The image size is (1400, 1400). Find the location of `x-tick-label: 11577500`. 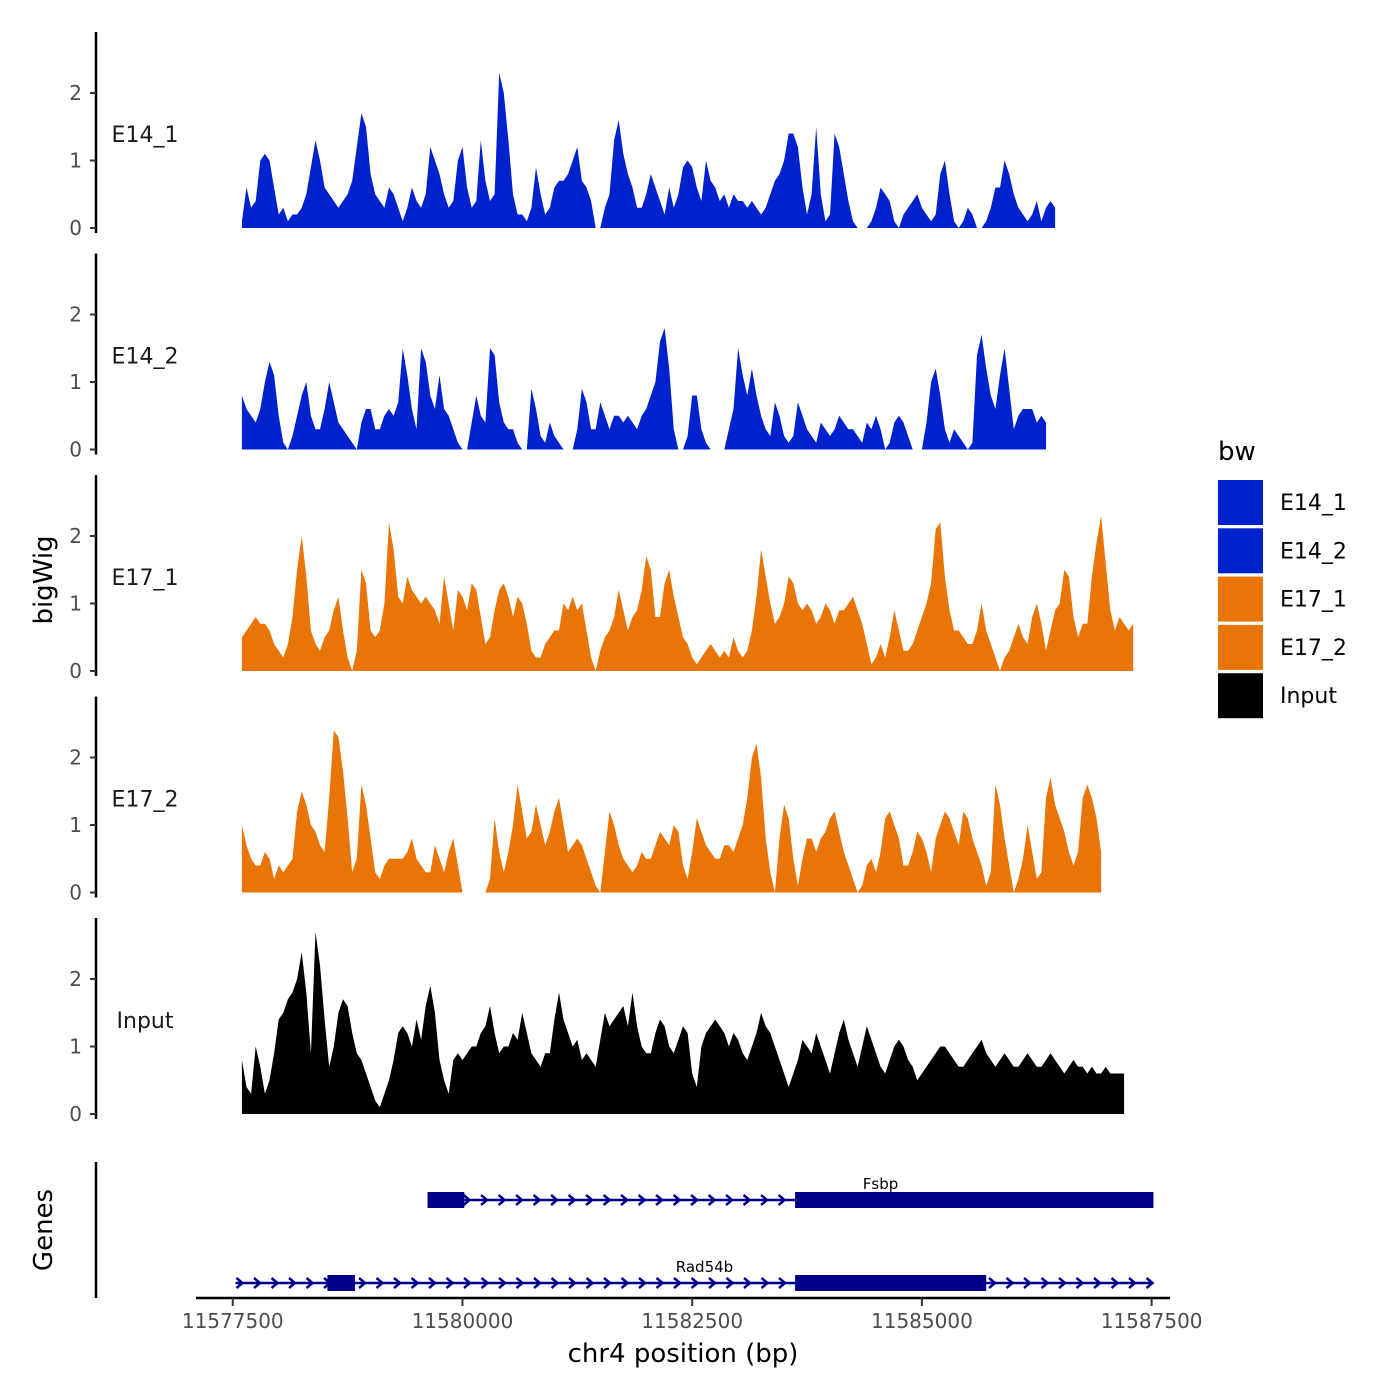

x-tick-label: 11577500 is located at coordinates (233, 1321).